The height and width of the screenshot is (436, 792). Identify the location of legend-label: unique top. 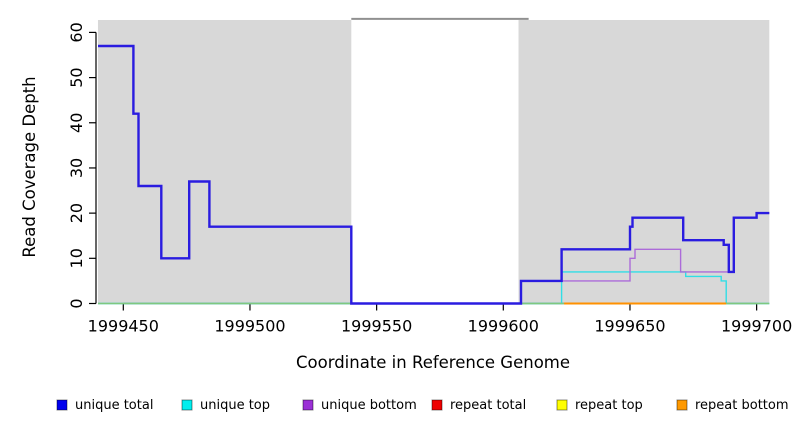
(235, 405).